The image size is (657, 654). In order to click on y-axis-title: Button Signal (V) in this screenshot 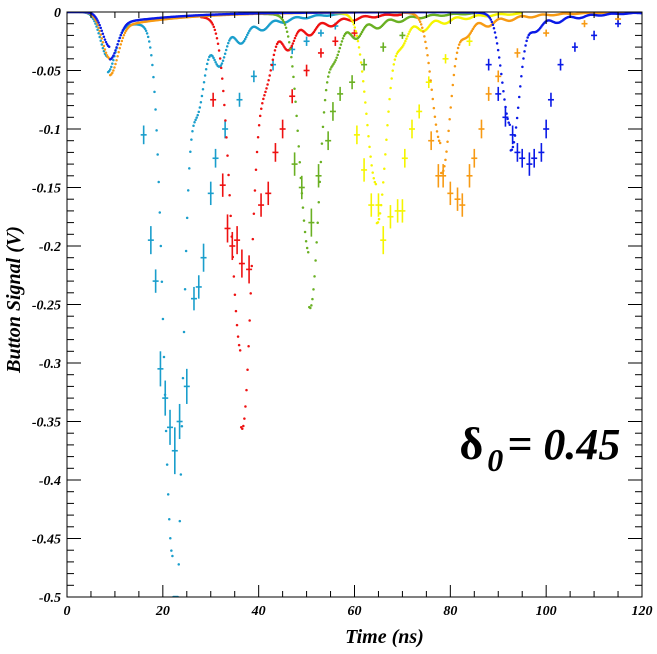, I will do `click(14, 300)`.